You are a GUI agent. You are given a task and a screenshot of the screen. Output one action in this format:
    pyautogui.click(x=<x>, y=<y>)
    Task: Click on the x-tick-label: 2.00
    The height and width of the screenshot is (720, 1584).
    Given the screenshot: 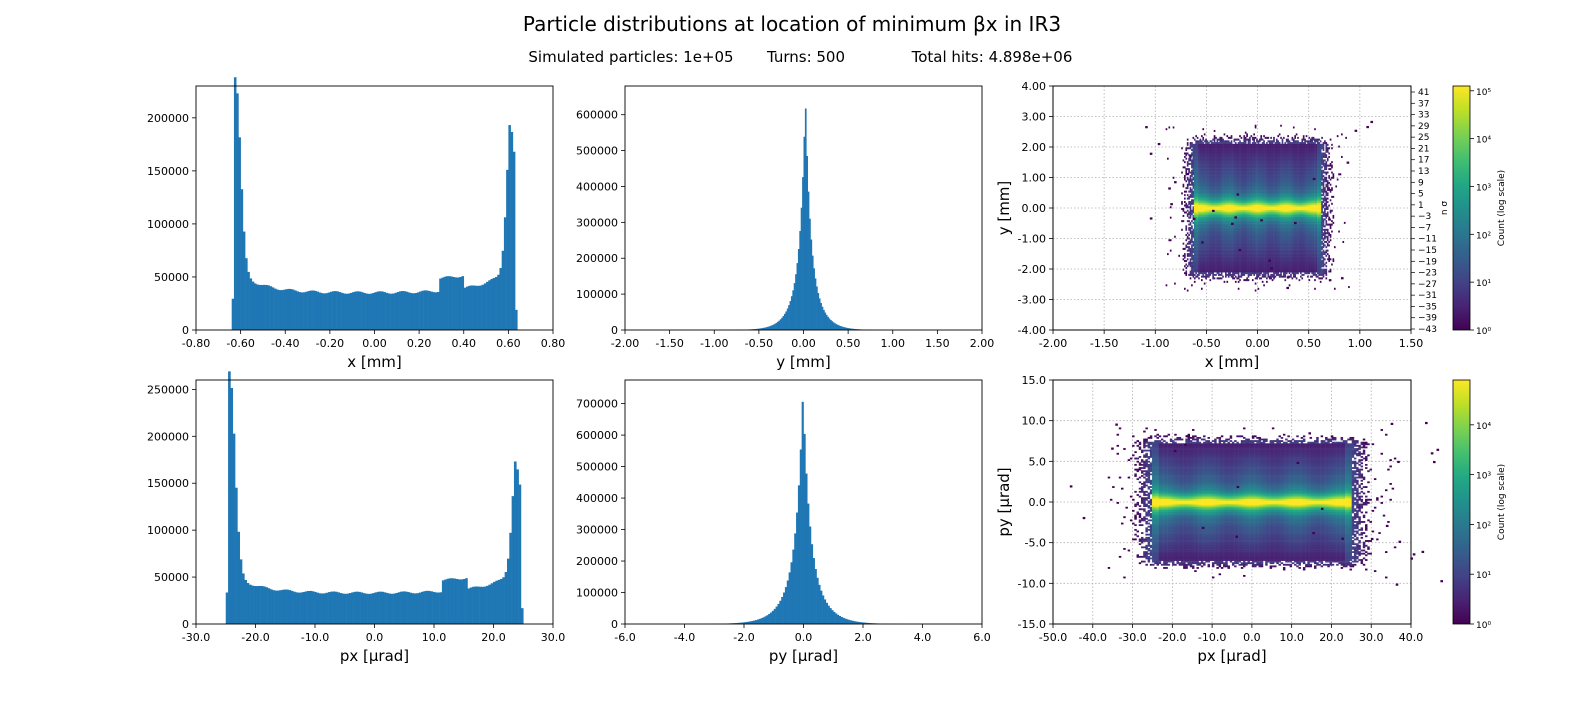 What is the action you would take?
    pyautogui.click(x=982, y=343)
    